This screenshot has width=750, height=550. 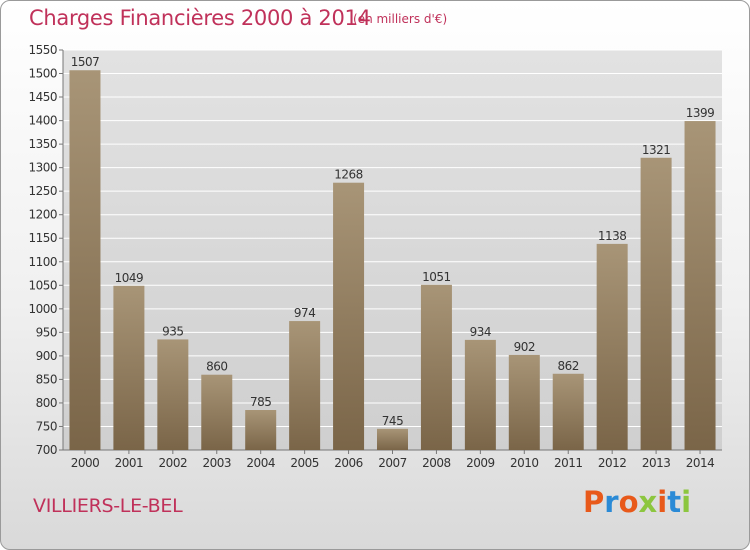 I want to click on bar-2004, so click(x=261, y=430).